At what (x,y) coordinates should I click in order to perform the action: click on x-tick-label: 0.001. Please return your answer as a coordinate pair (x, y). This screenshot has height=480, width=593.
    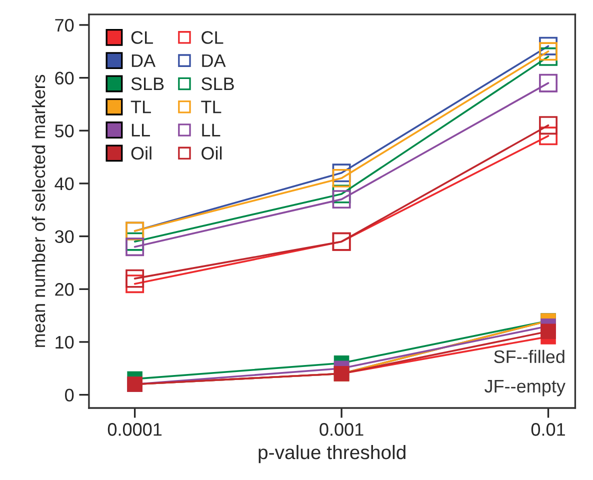
    Looking at the image, I should click on (342, 429).